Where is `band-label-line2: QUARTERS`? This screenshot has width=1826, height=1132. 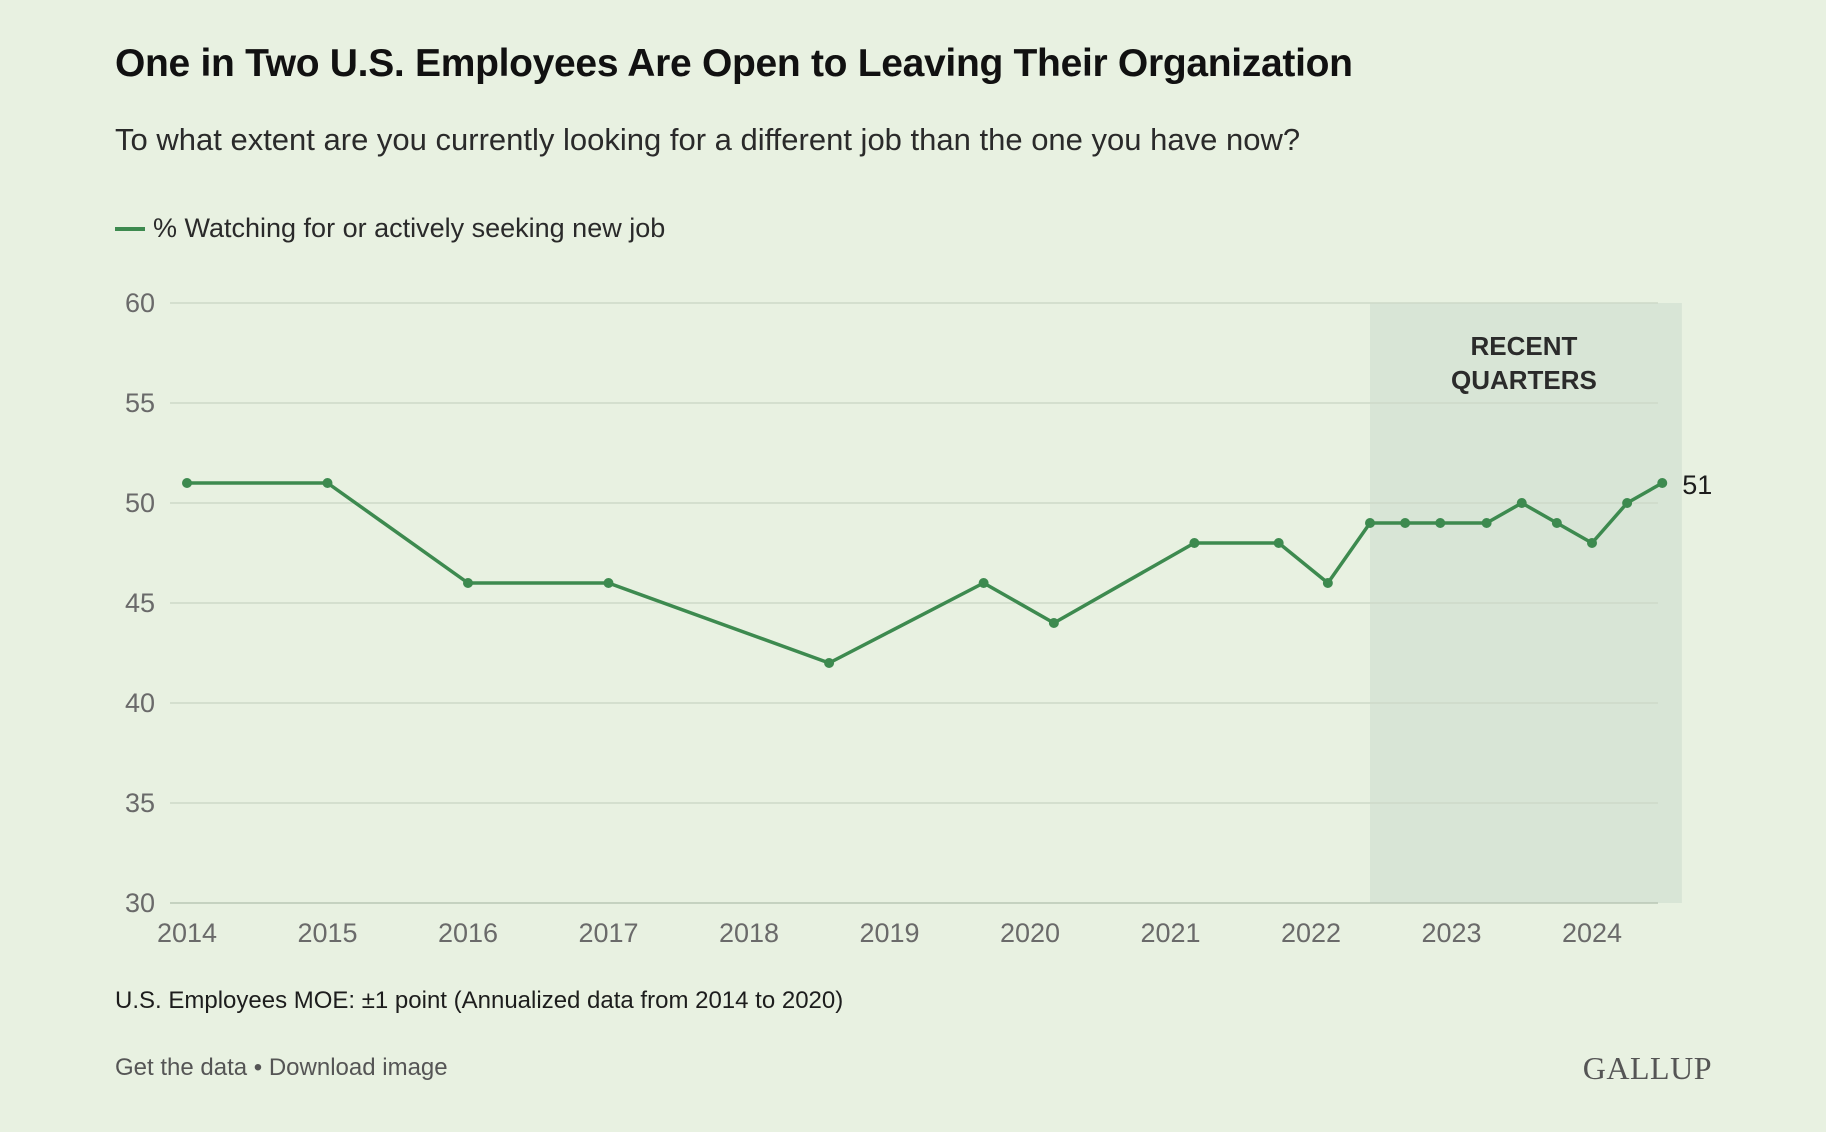
band-label-line2: QUARTERS is located at coordinates (1524, 380).